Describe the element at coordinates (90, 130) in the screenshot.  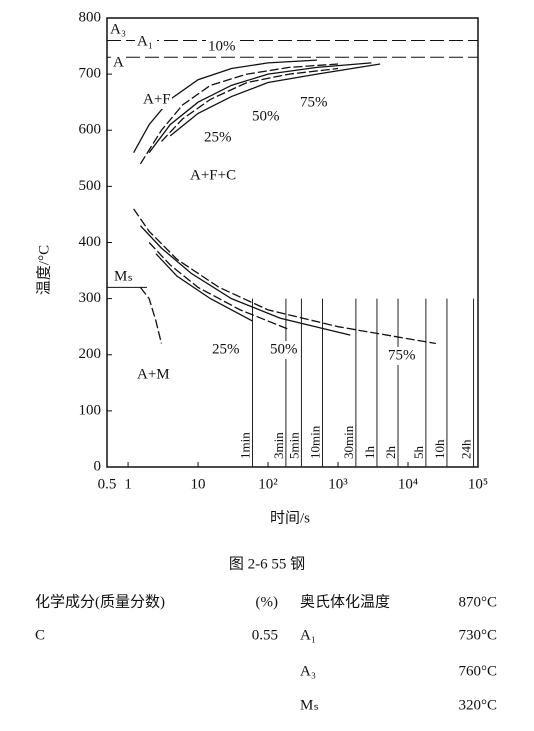
I see `y-tick-label: 600` at that location.